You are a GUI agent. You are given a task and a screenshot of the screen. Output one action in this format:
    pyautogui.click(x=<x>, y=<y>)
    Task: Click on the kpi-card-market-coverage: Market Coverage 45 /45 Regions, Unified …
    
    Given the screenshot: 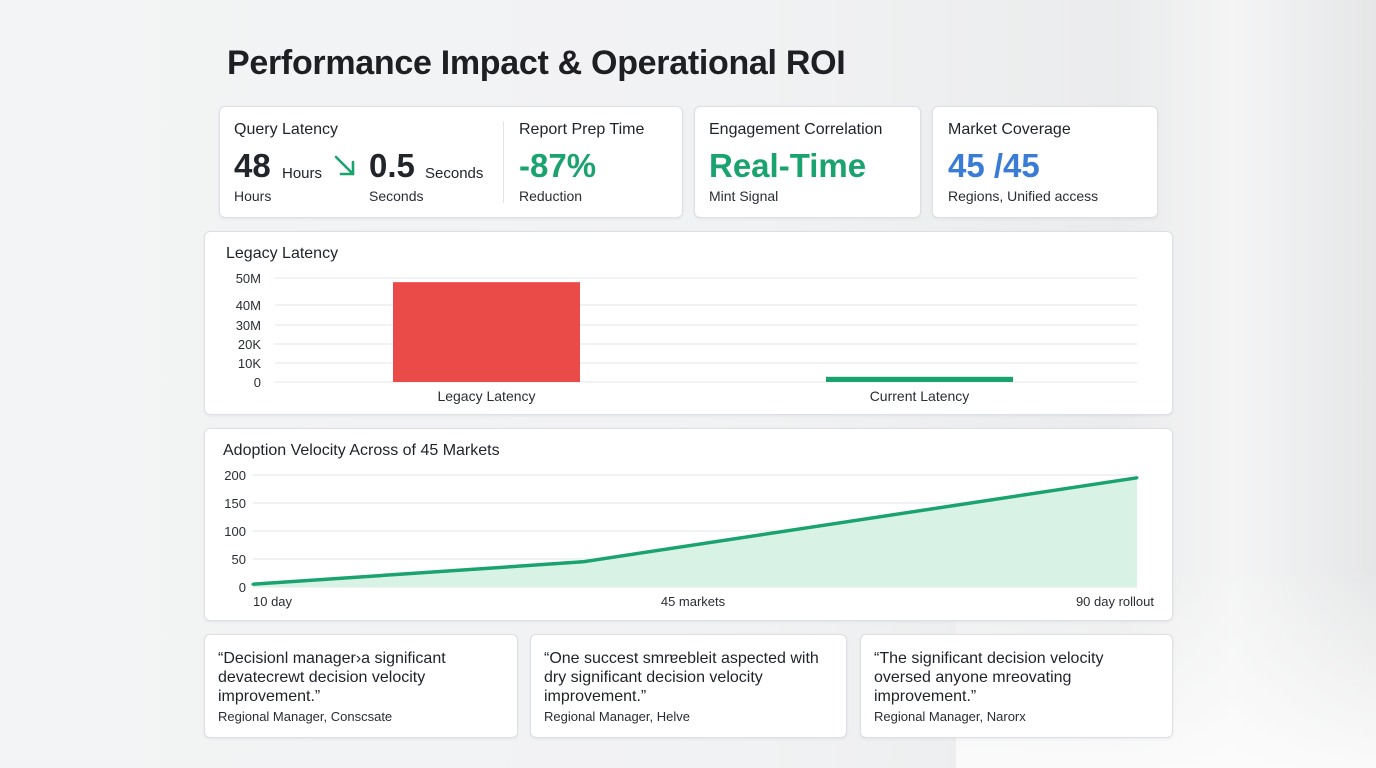 What is the action you would take?
    pyautogui.click(x=1045, y=162)
    